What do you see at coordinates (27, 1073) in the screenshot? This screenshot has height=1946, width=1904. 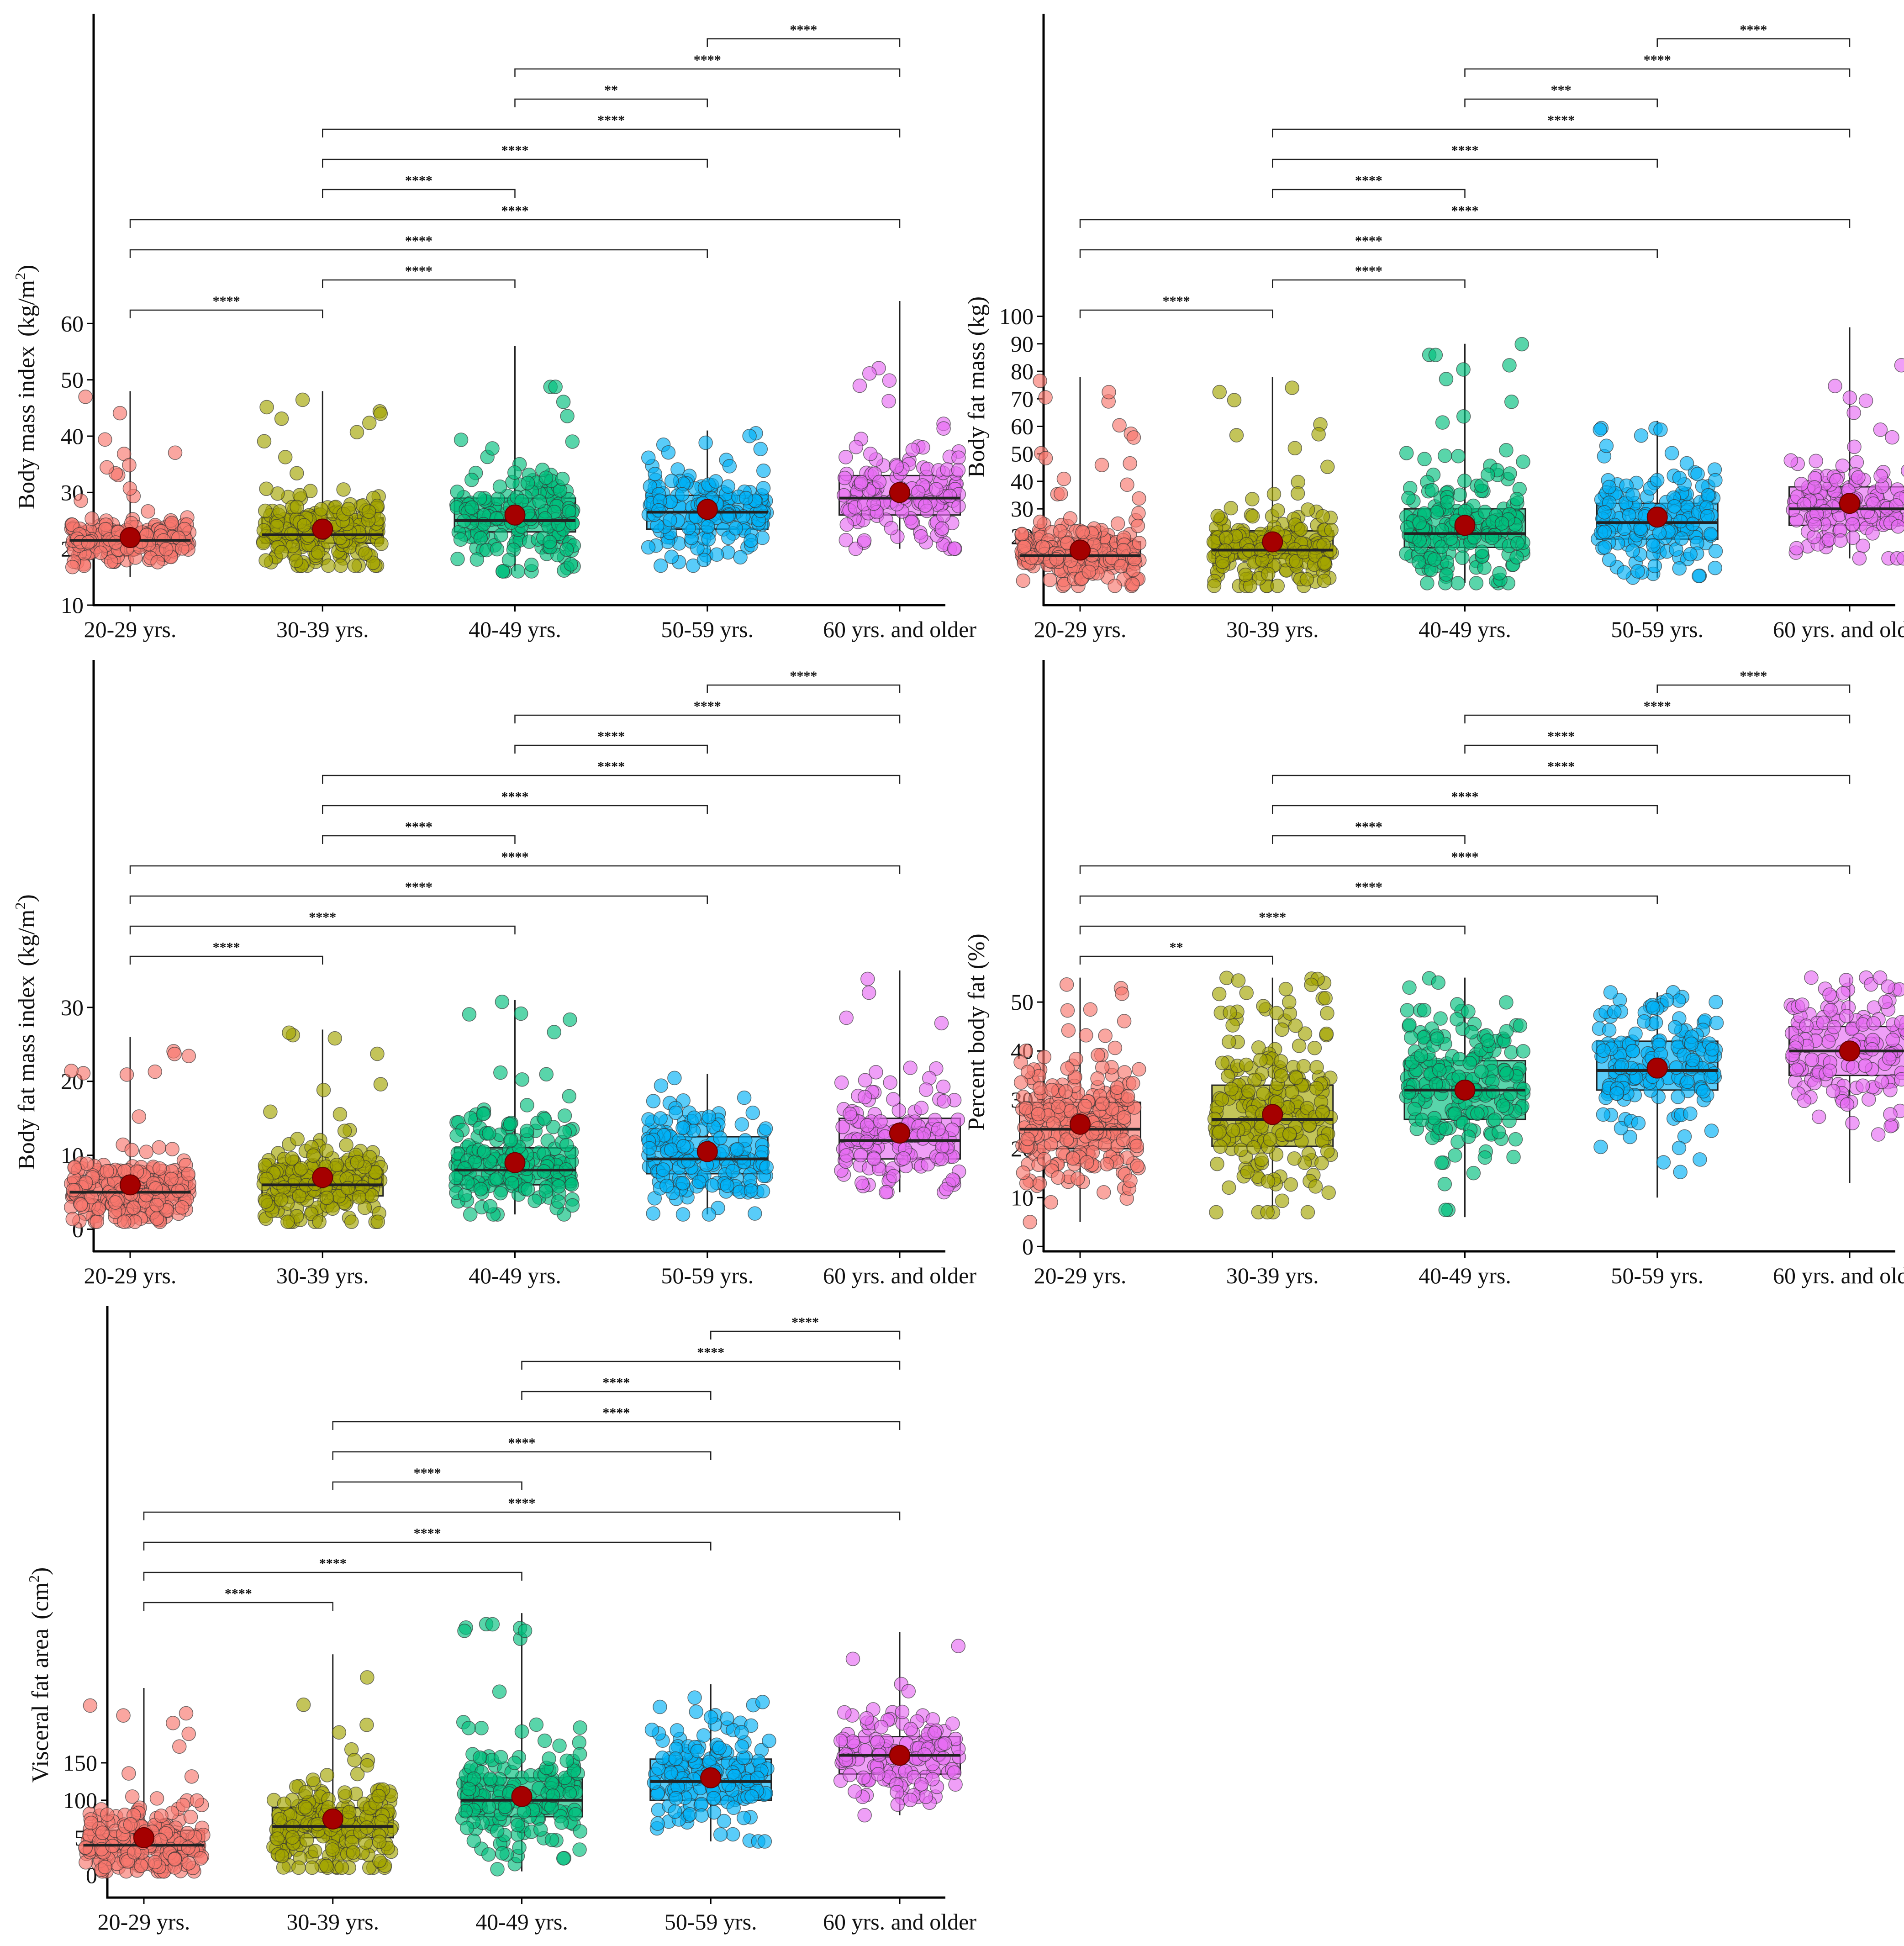 I see `y-axis-title-text: Body fat mass index` at bounding box center [27, 1073].